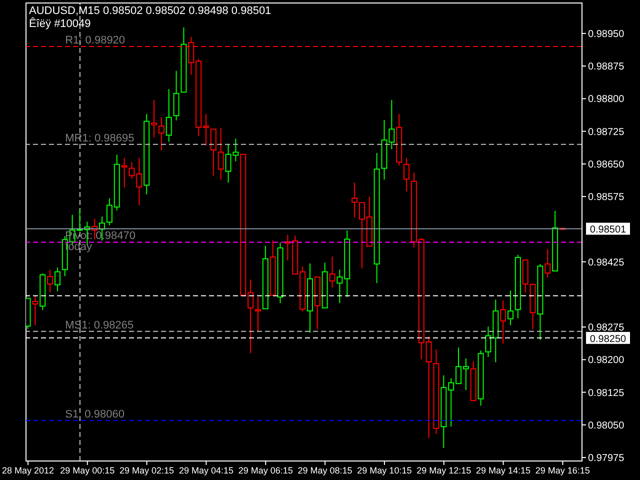 The height and width of the screenshot is (480, 640). Describe the element at coordinates (95, 40) in the screenshot. I see `annotation: R1: 0.98920` at that location.